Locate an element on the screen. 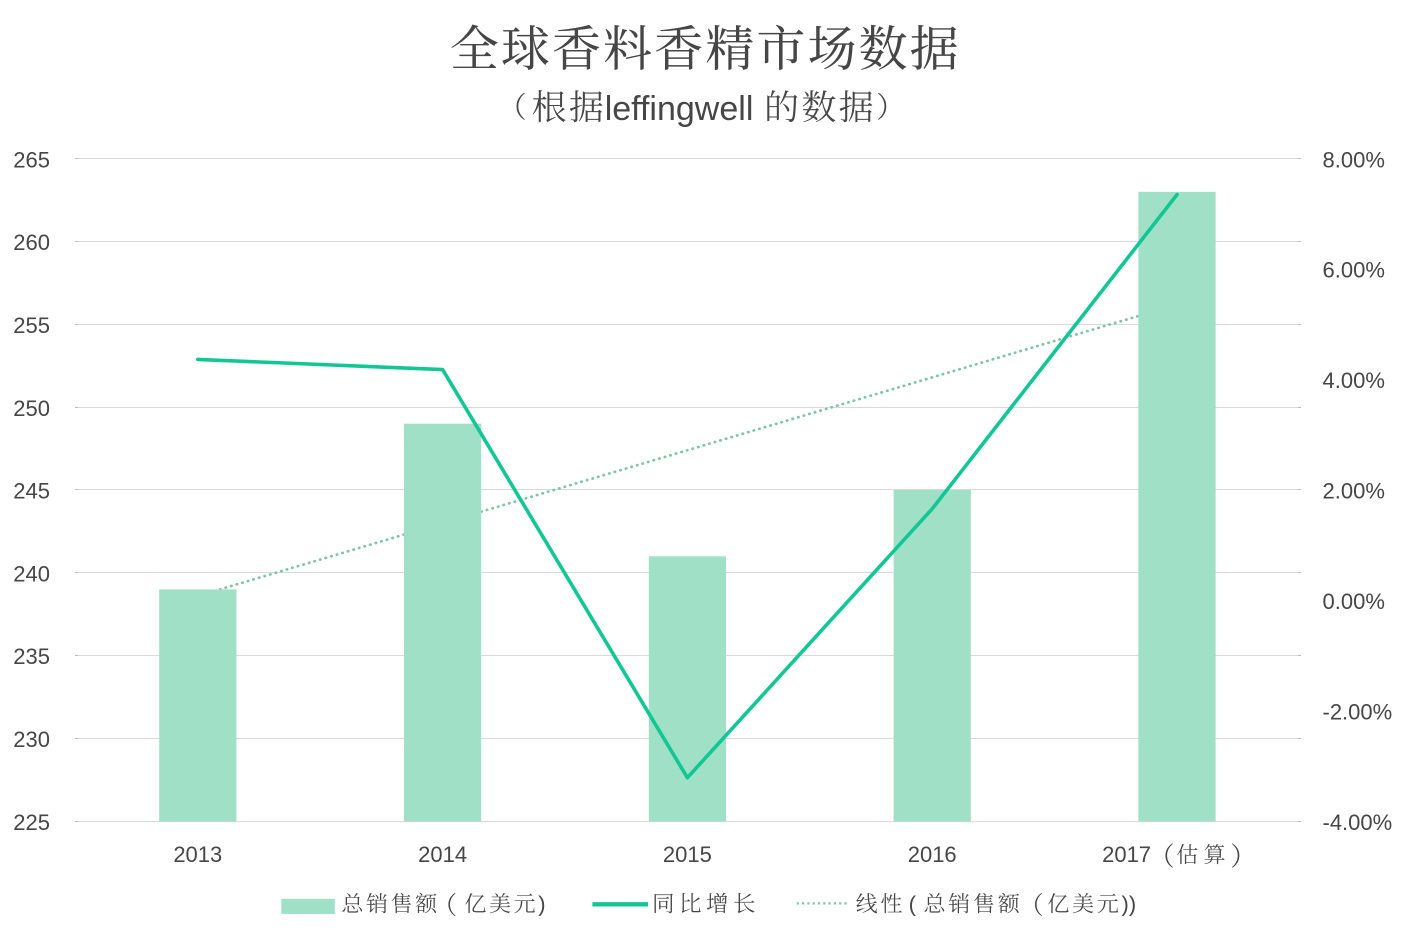 The image size is (1407, 940). svg-text: -4.00% is located at coordinates (1358, 822).